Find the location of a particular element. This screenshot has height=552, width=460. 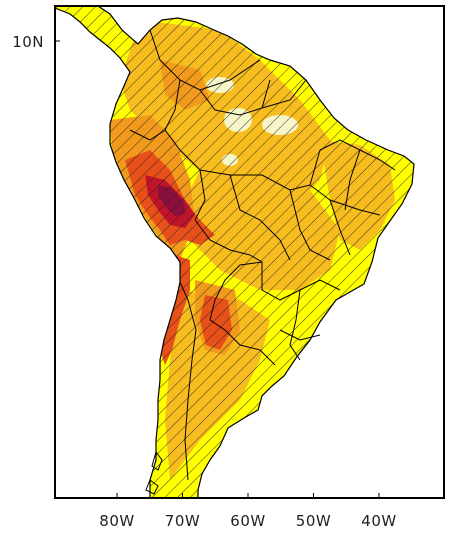

islands is located at coordinates (154, 472).